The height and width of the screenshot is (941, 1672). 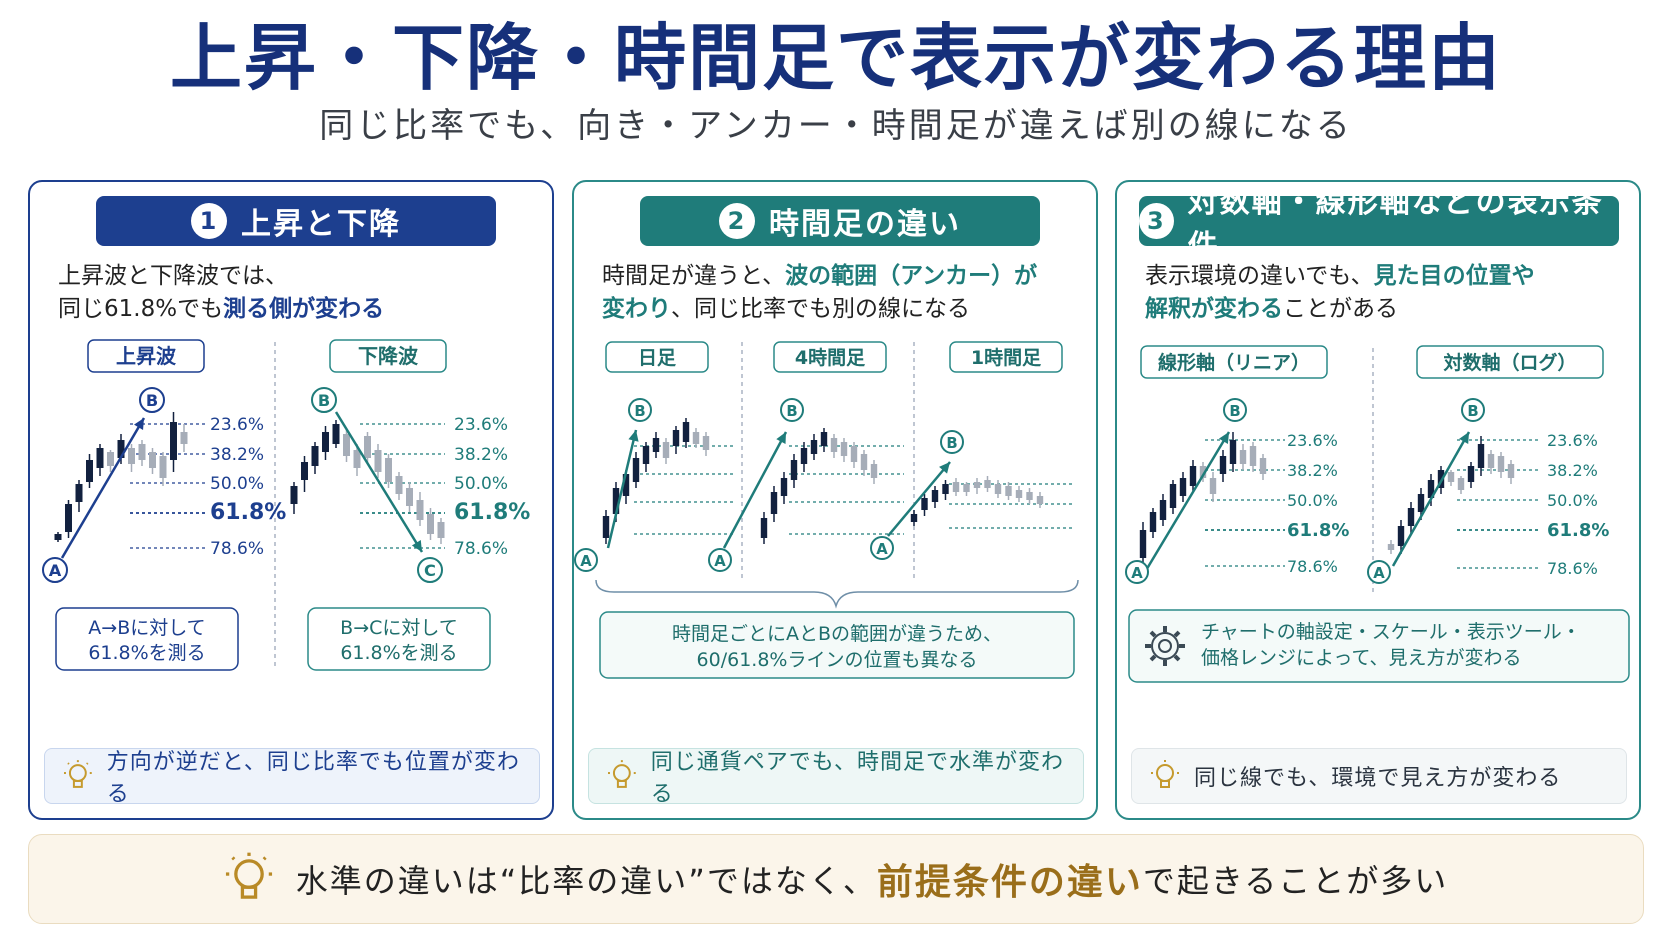 What do you see at coordinates (1006, 358) in the screenshot?
I see `tf-tag-1h: 1時間足` at bounding box center [1006, 358].